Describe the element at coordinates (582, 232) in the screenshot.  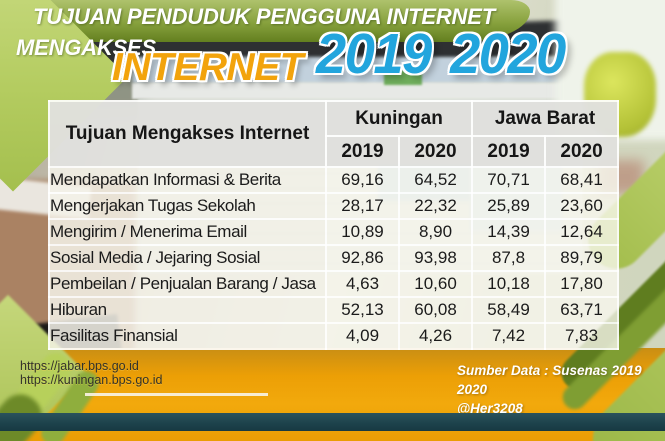
I see `value-cell: 12,64` at that location.